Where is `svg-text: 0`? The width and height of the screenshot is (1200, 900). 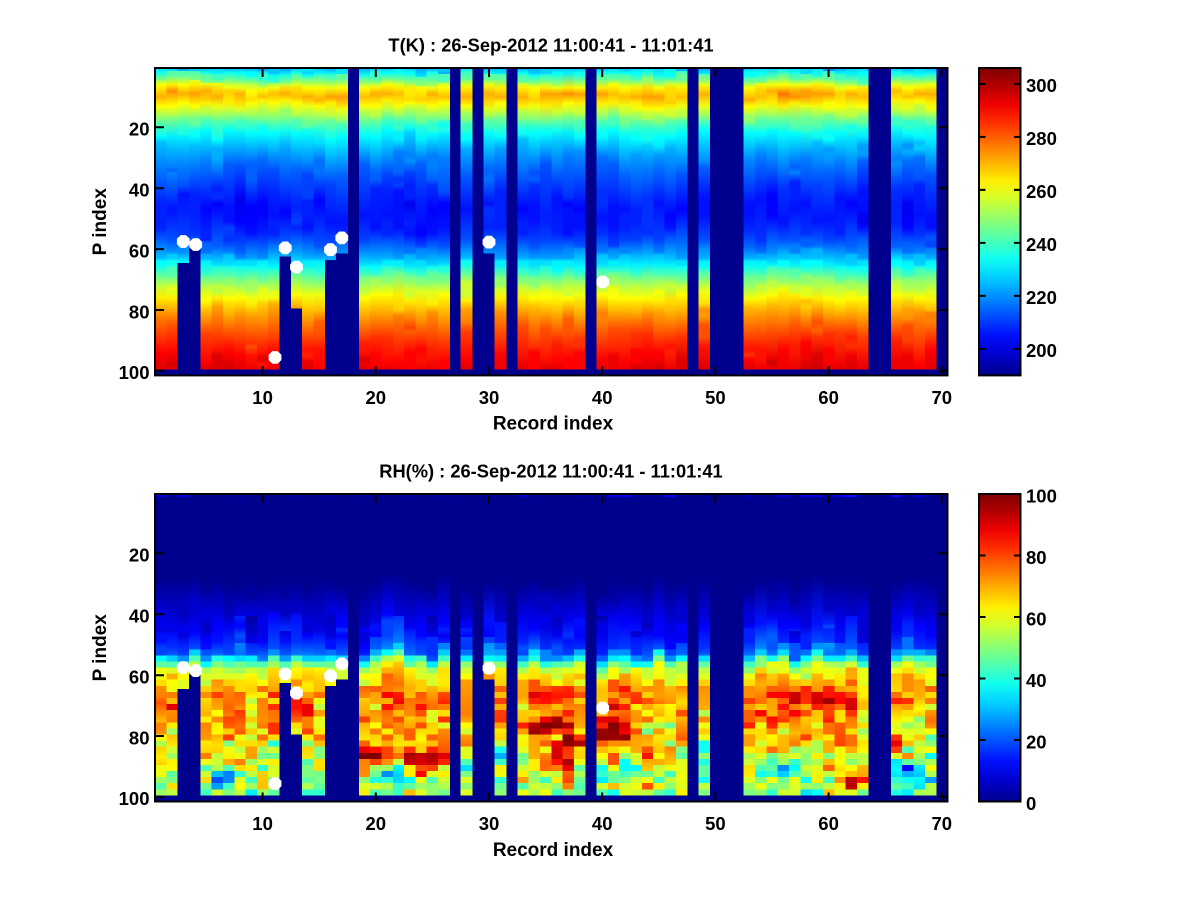 svg-text: 0 is located at coordinates (1031, 803).